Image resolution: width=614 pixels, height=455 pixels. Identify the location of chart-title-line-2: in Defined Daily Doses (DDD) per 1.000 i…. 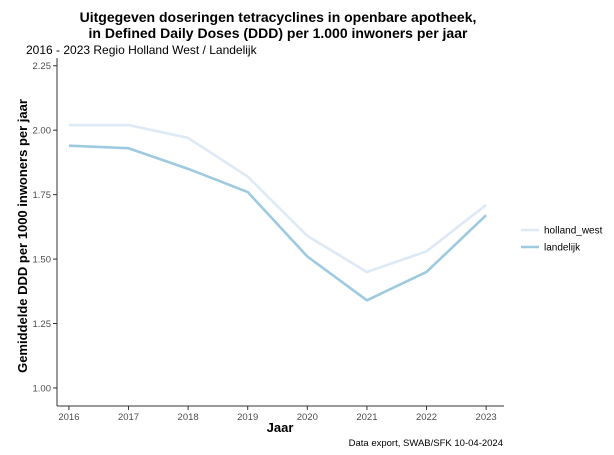
(278, 33).